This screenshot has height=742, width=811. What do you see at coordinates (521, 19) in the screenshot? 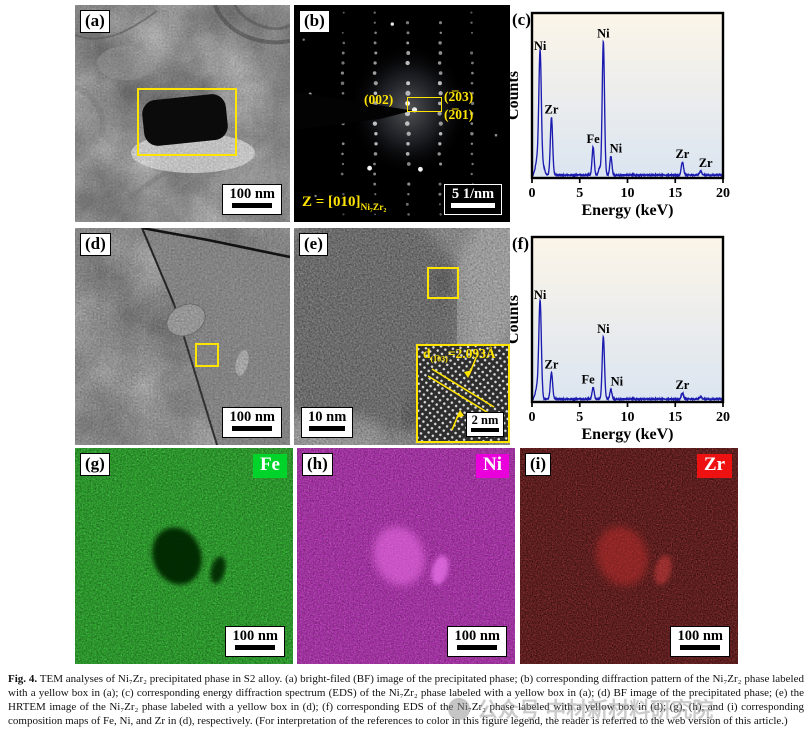
I see `panel-label-c: (c)` at bounding box center [521, 19].